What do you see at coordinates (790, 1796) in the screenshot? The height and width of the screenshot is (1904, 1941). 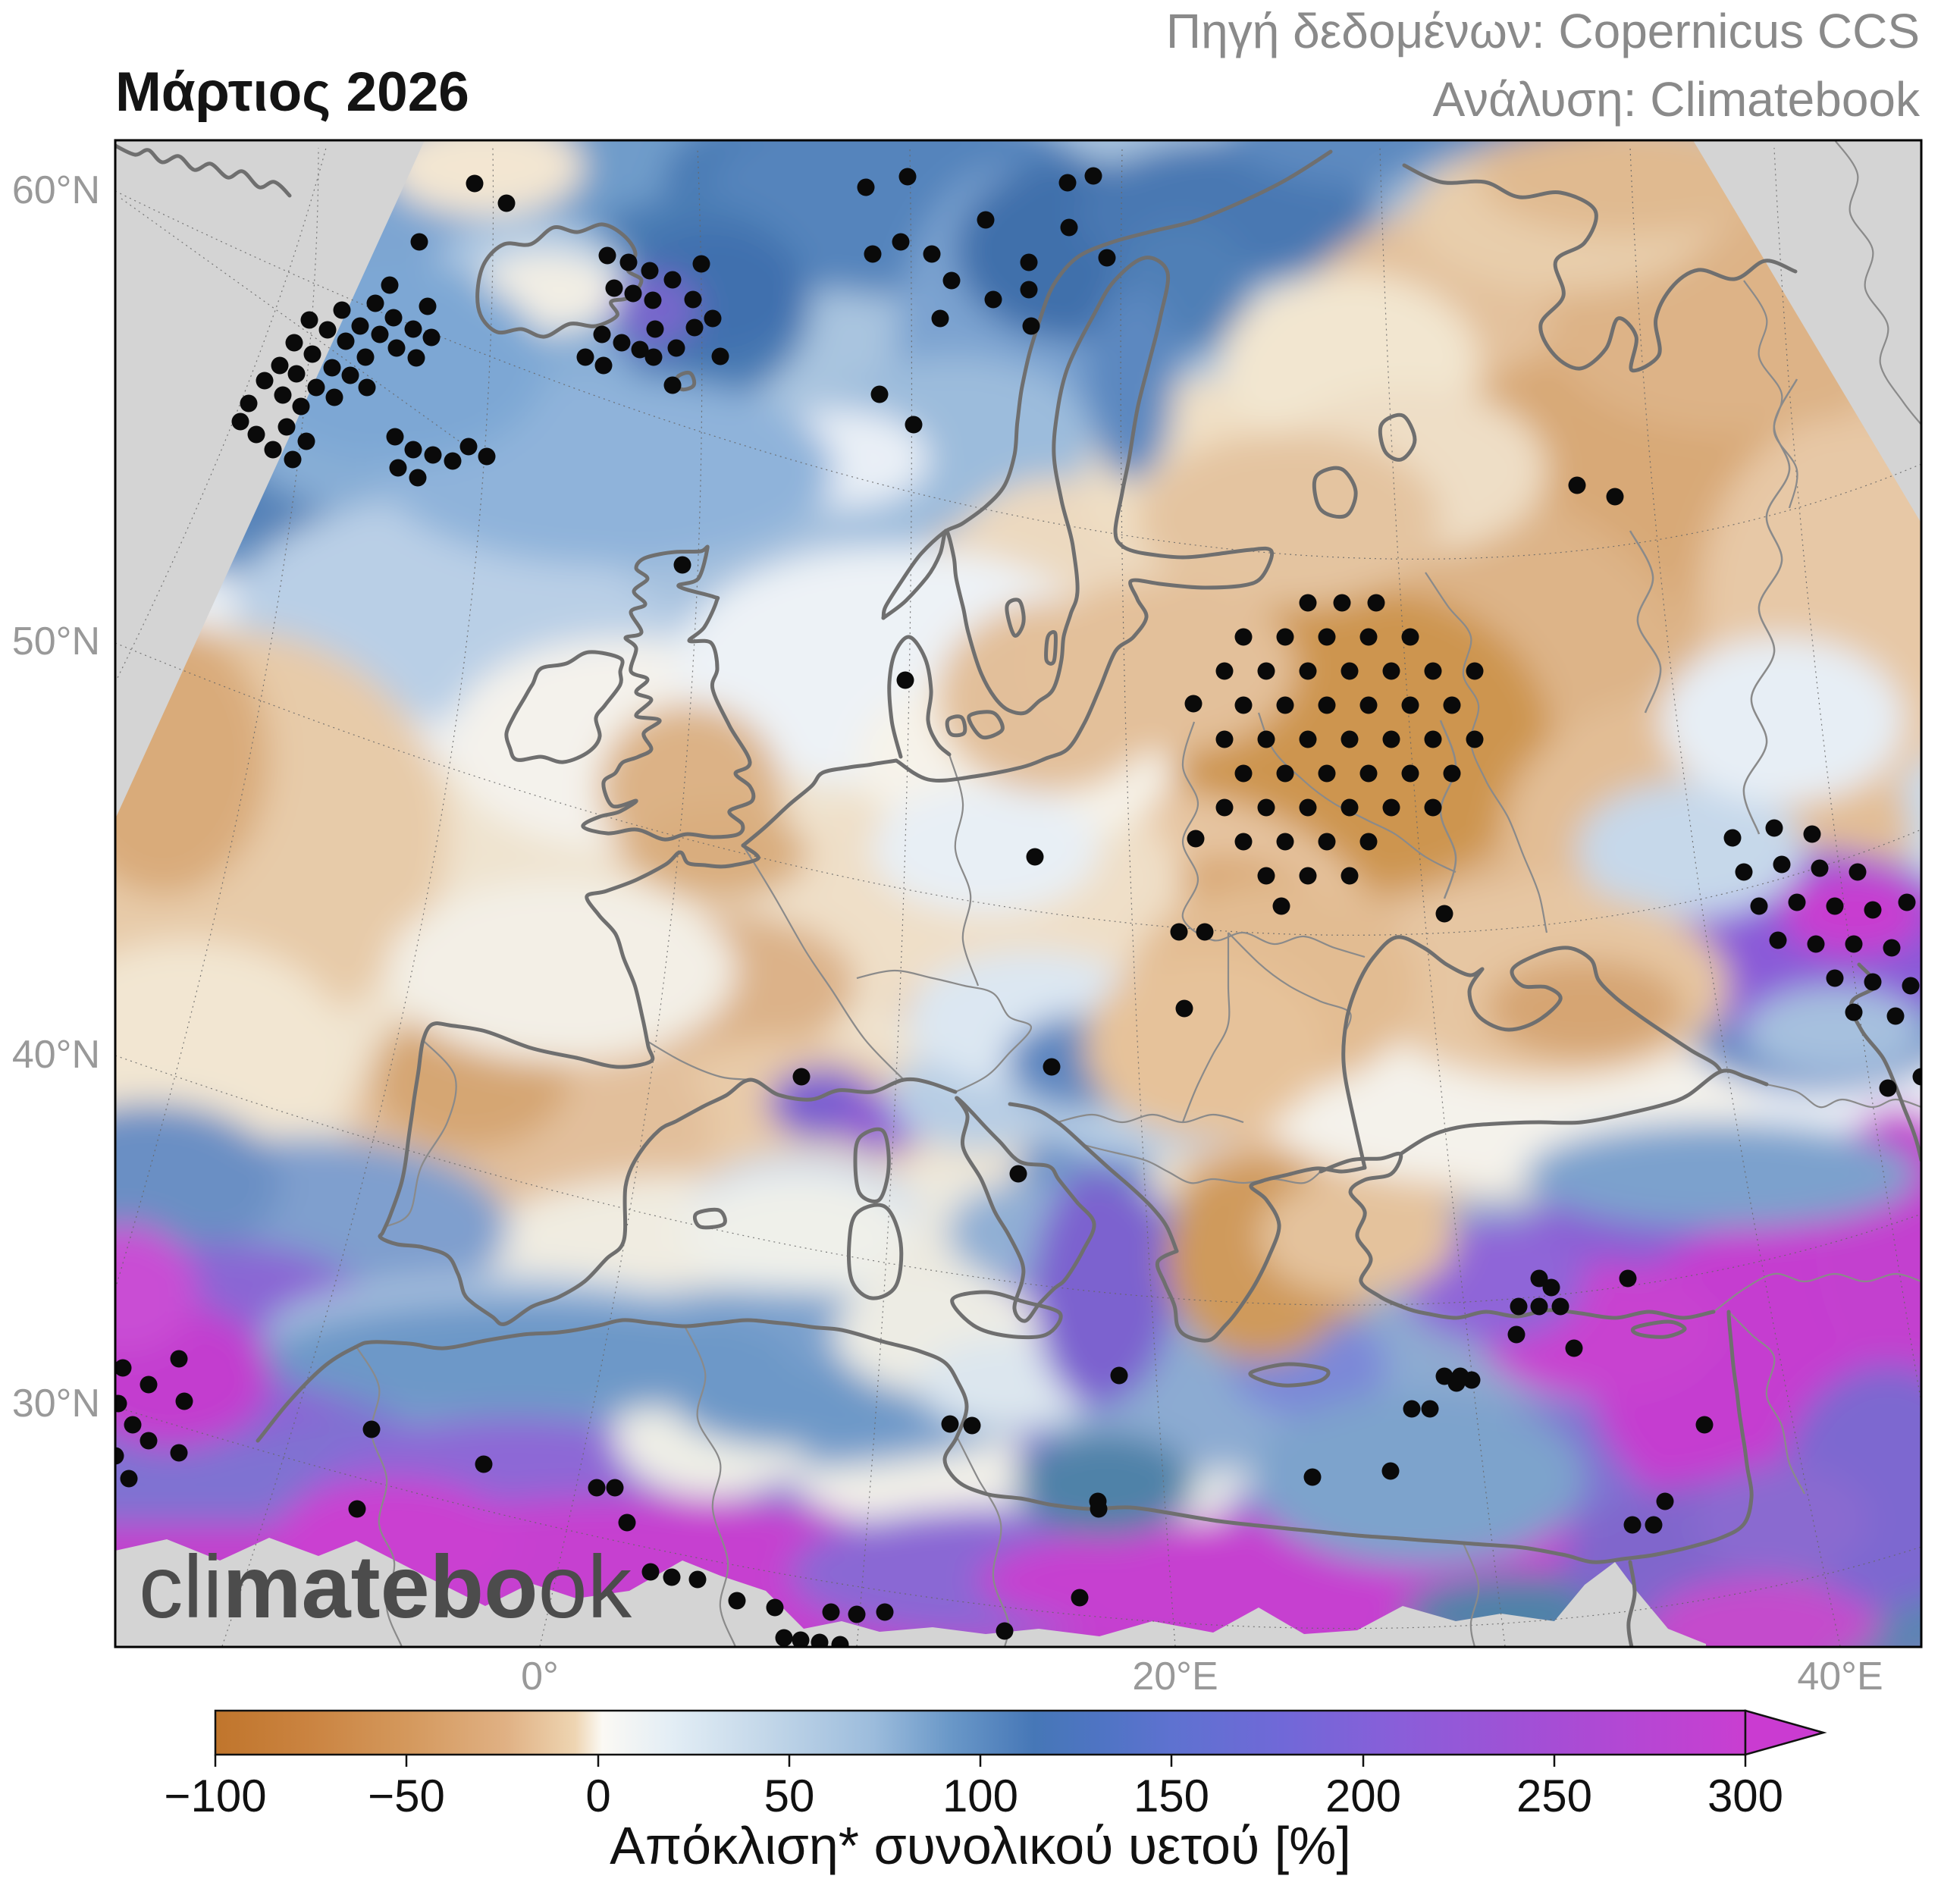 I see `svg-text: 50` at bounding box center [790, 1796].